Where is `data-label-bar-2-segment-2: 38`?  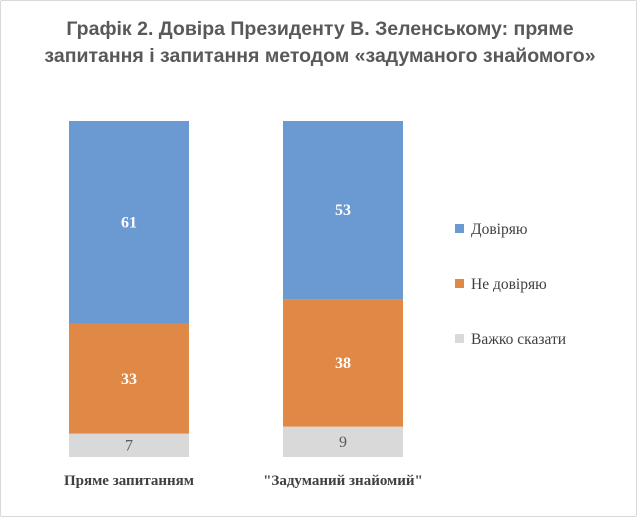
data-label-bar-2-segment-2: 38 is located at coordinates (343, 363).